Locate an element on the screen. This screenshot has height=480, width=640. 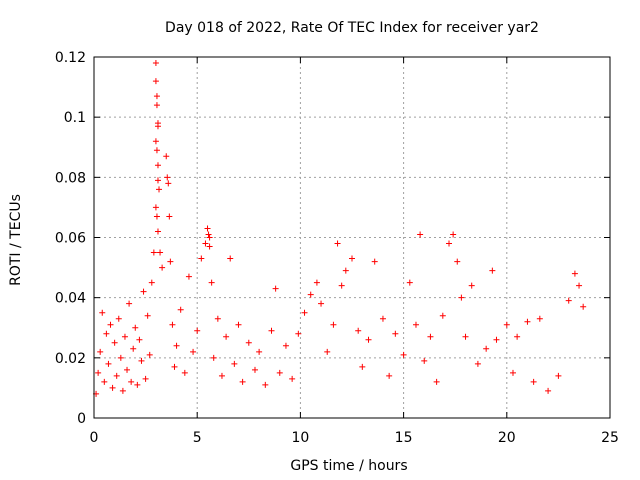
y-tick-label: 0.12 is located at coordinates (70, 58).